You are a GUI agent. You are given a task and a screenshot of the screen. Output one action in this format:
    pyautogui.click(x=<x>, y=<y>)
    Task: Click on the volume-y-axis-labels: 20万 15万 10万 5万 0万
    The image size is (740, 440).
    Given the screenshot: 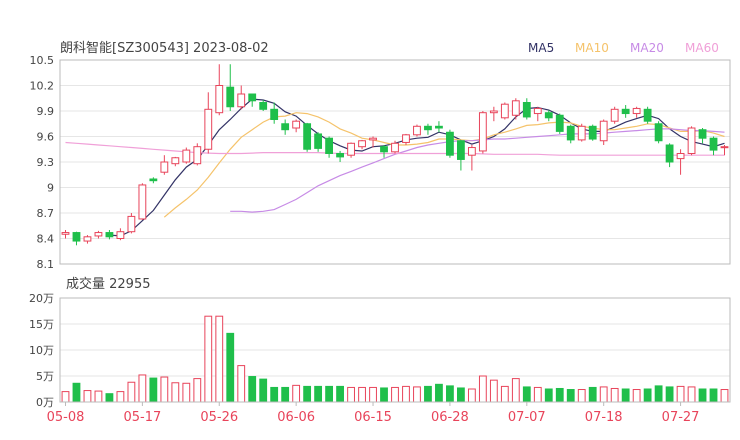 What is the action you would take?
    pyautogui.click(x=41, y=350)
    